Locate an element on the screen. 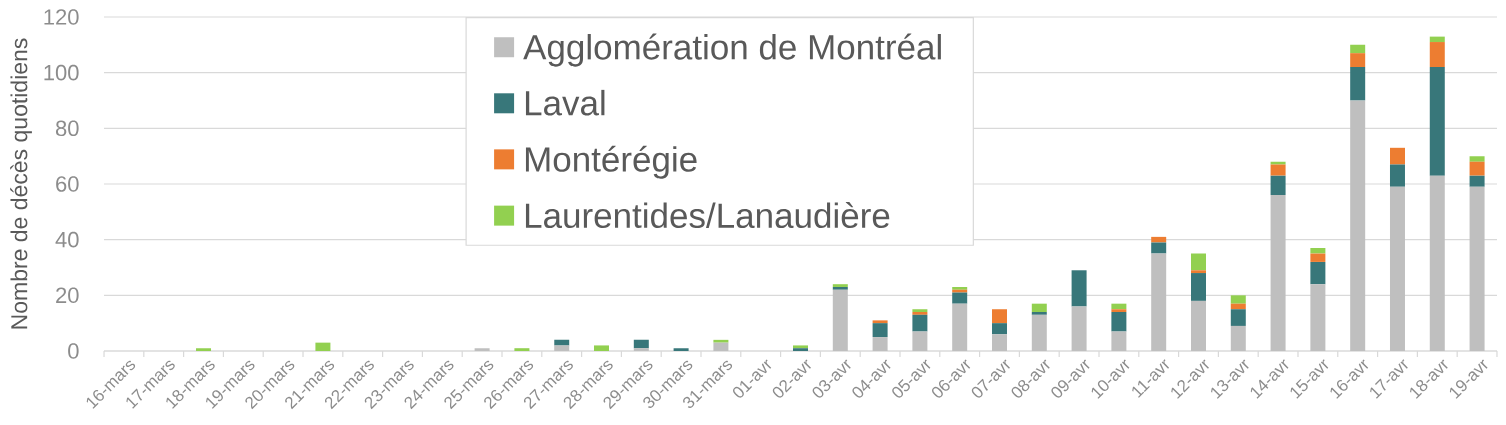 The image size is (1506, 425). y-tick-label: 0 is located at coordinates (73, 351).